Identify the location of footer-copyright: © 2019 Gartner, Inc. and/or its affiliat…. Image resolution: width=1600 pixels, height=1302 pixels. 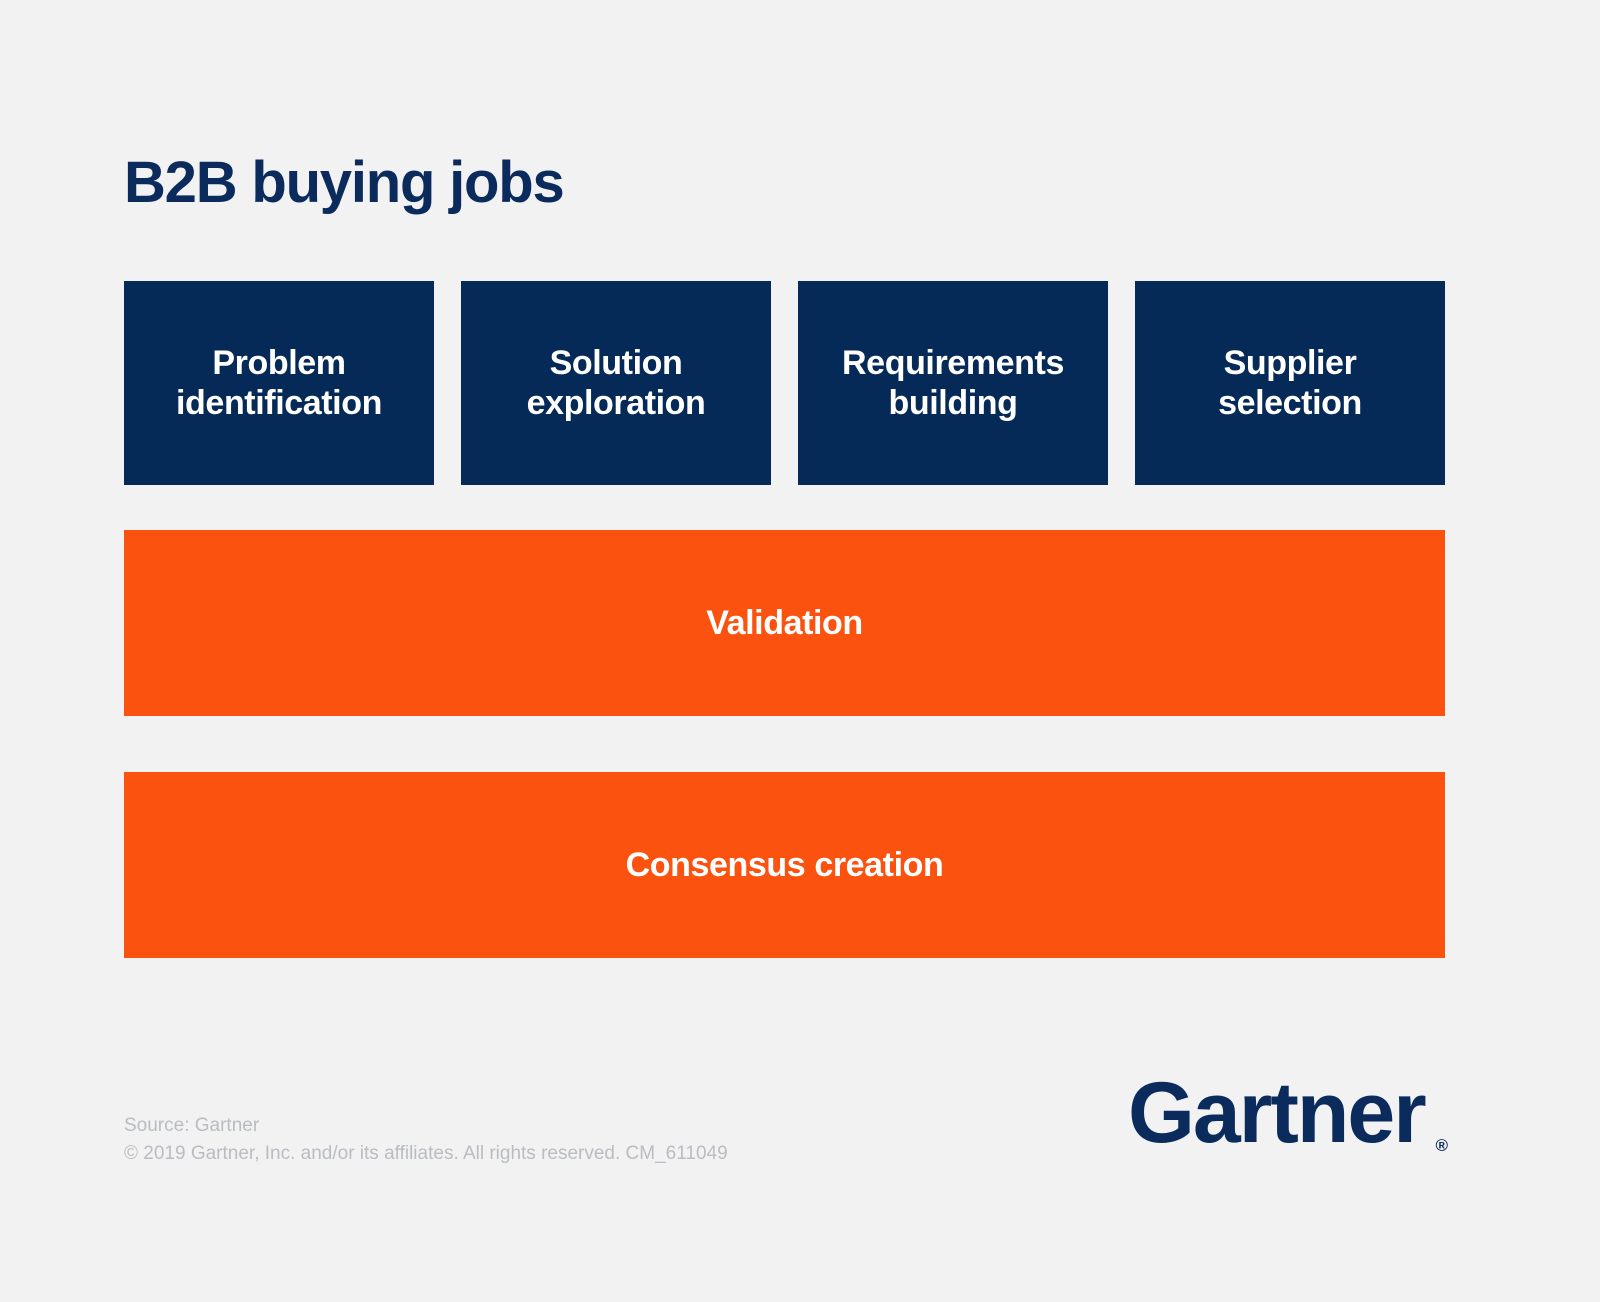
(426, 1153).